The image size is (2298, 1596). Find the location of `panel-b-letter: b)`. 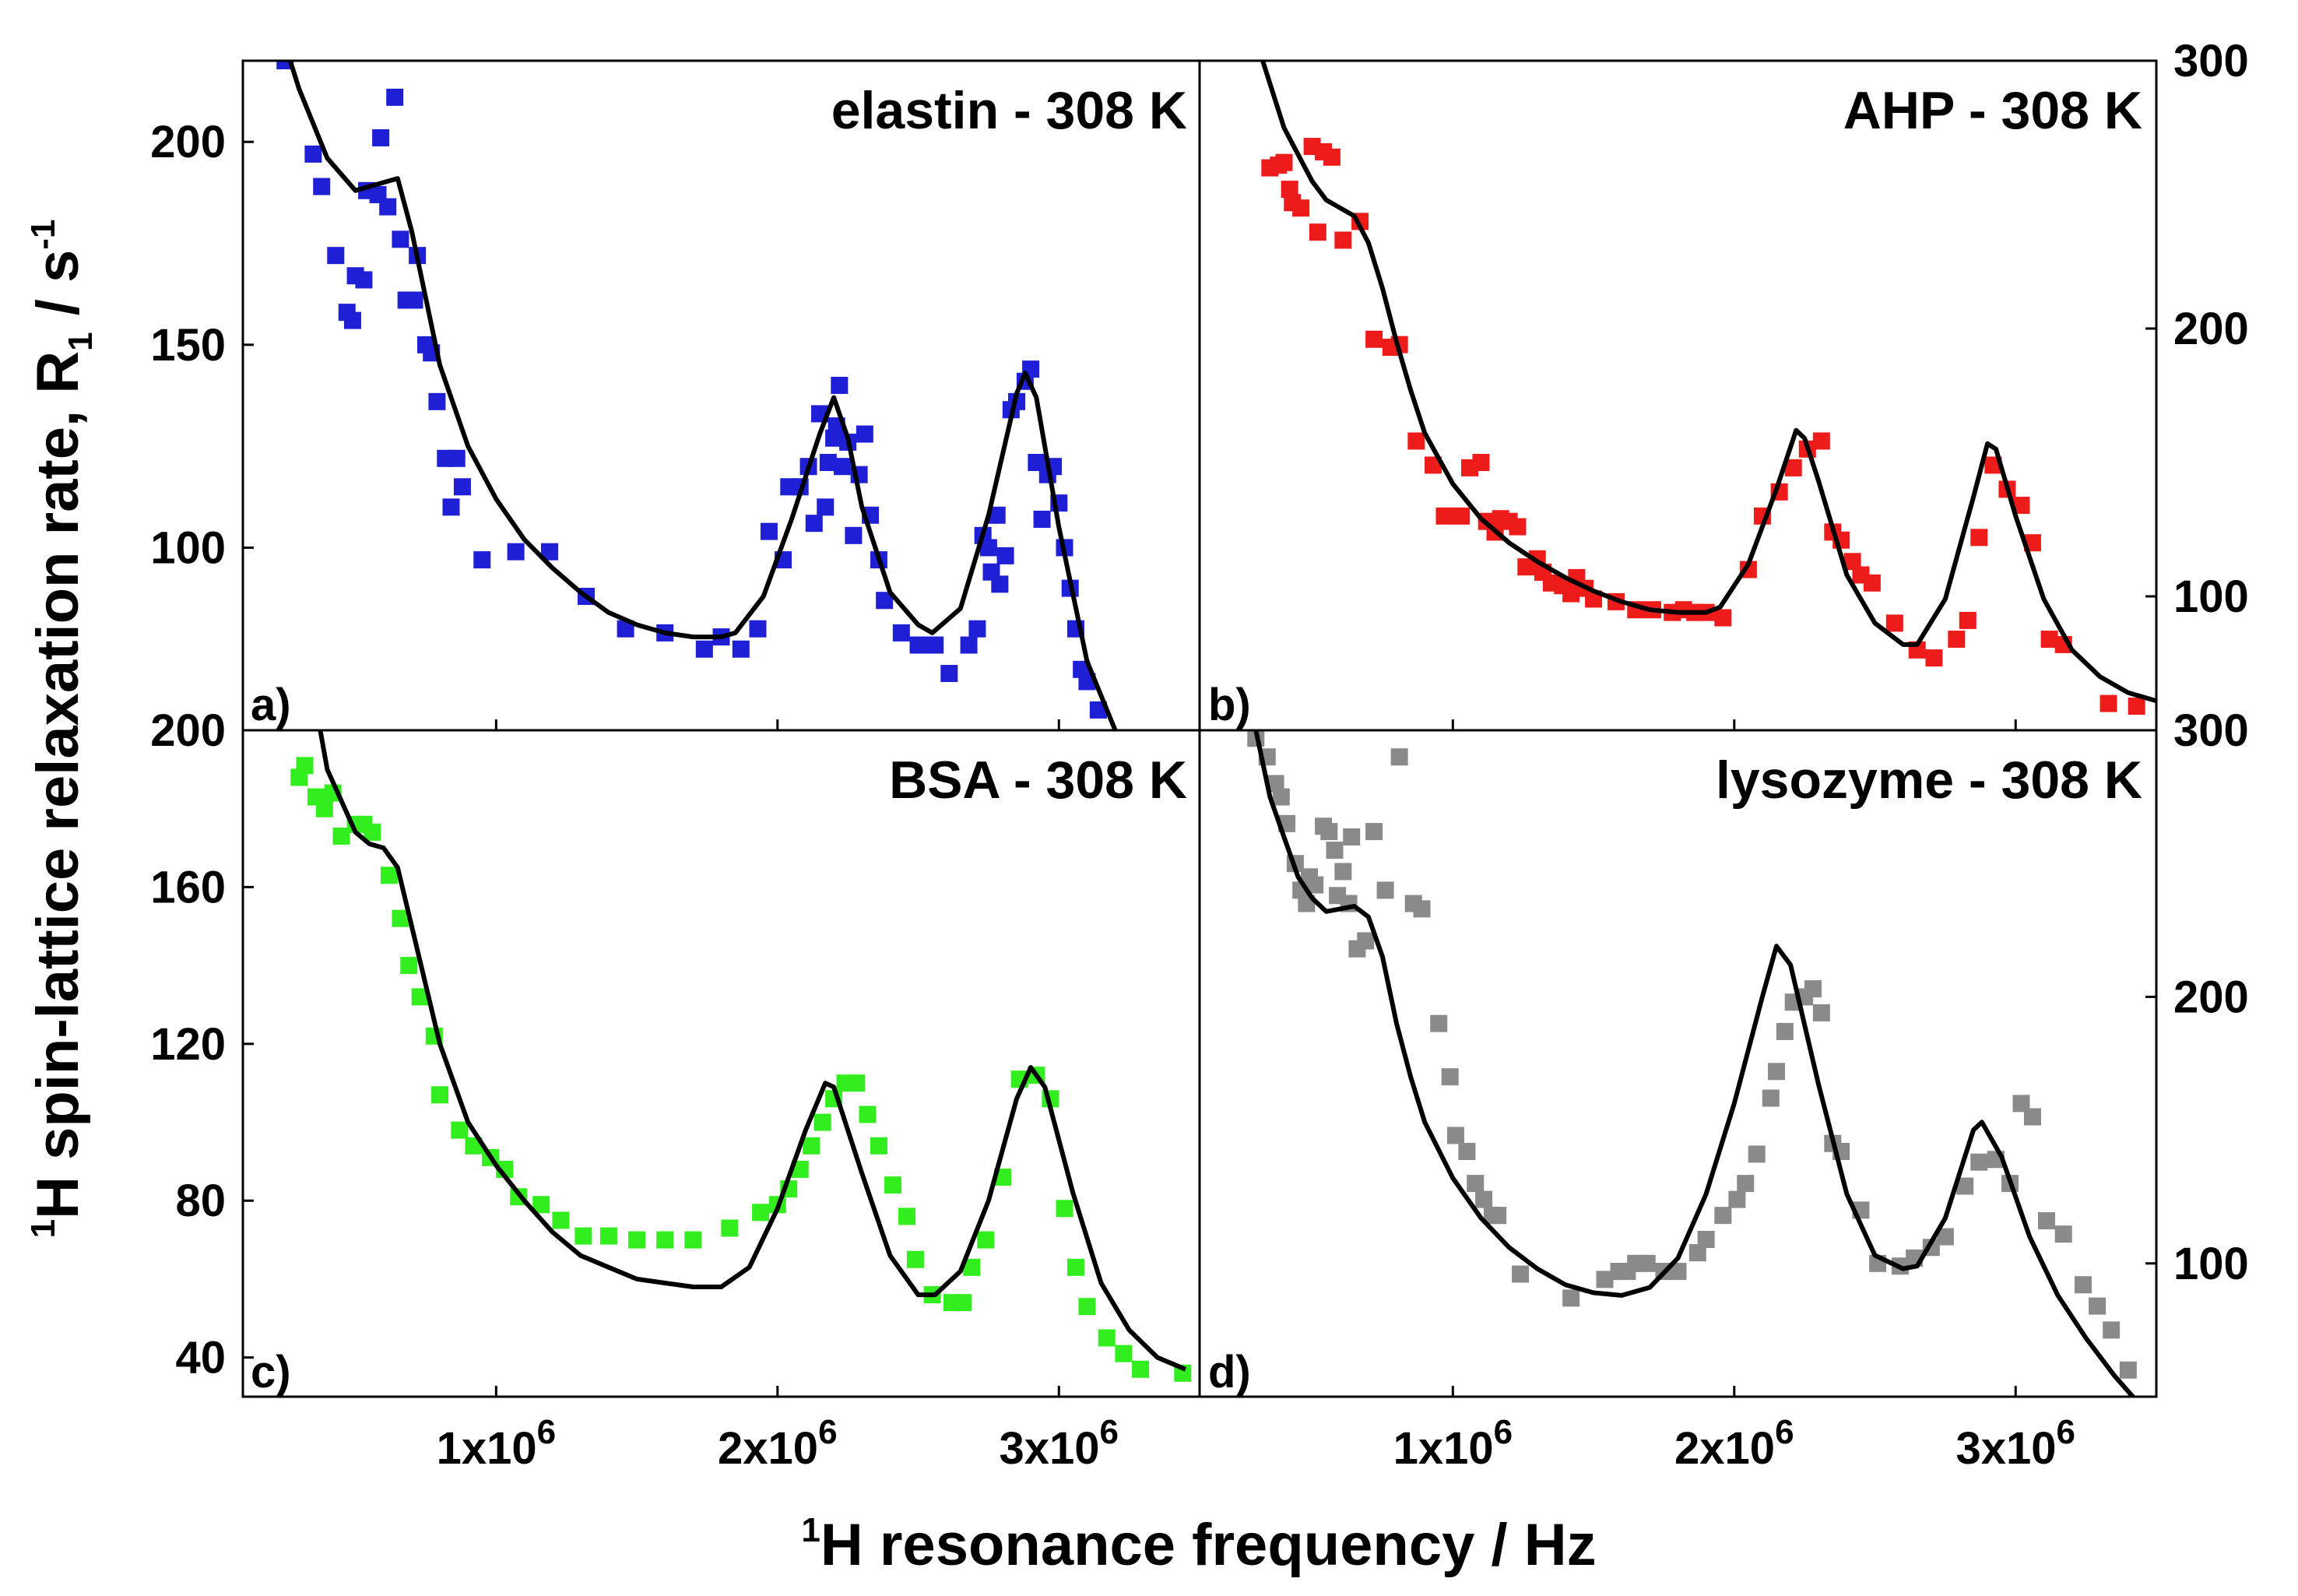

panel-b-letter: b) is located at coordinates (1229, 705).